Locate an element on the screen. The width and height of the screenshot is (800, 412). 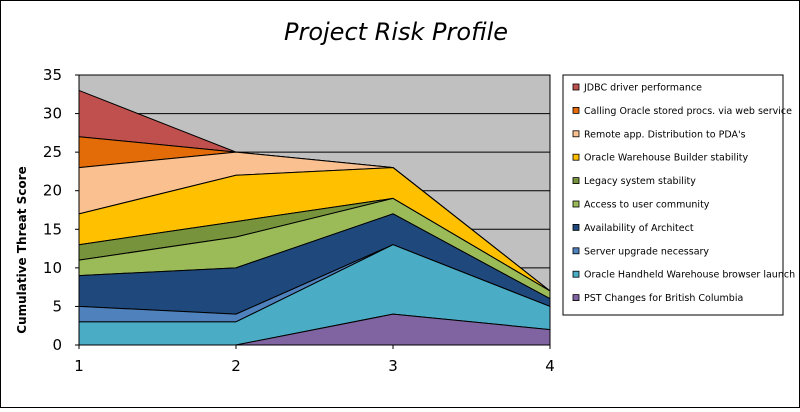
legend-item: JDBC driver performance is located at coordinates (637, 88).